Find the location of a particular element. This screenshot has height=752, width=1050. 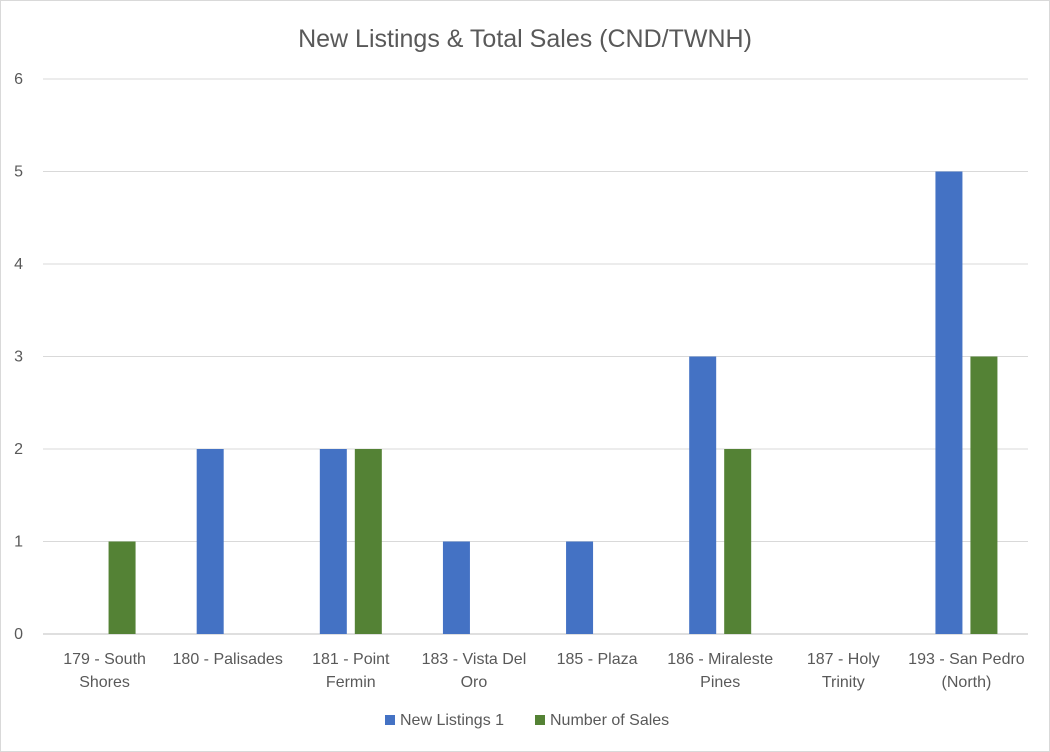

y-axis-ticks: 0 1 2 3 4 5 6 is located at coordinates (18, 357).